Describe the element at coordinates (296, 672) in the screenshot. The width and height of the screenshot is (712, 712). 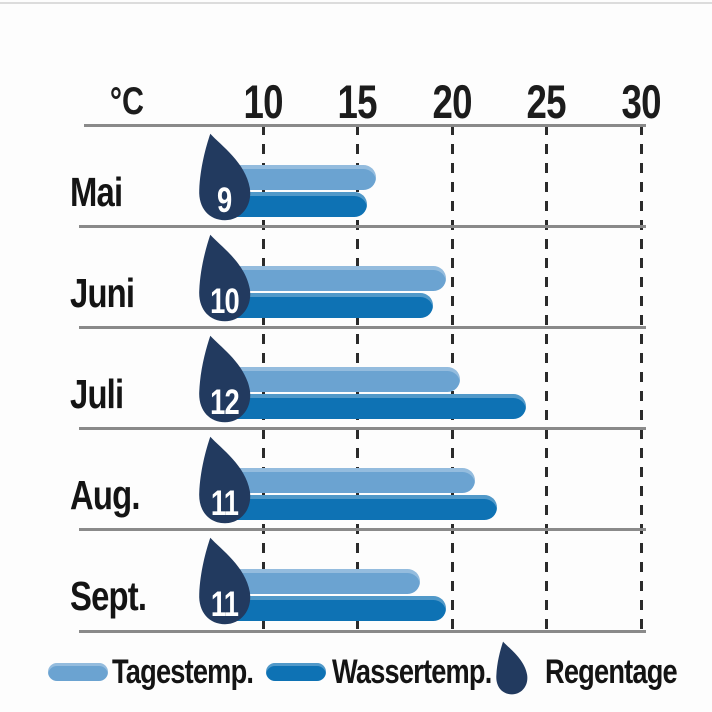
I see `legend-swatch-water-temp` at that location.